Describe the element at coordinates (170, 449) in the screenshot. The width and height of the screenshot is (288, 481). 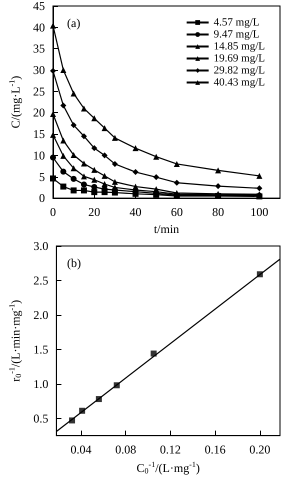
I see `x-tick-label: 0.12` at that location.